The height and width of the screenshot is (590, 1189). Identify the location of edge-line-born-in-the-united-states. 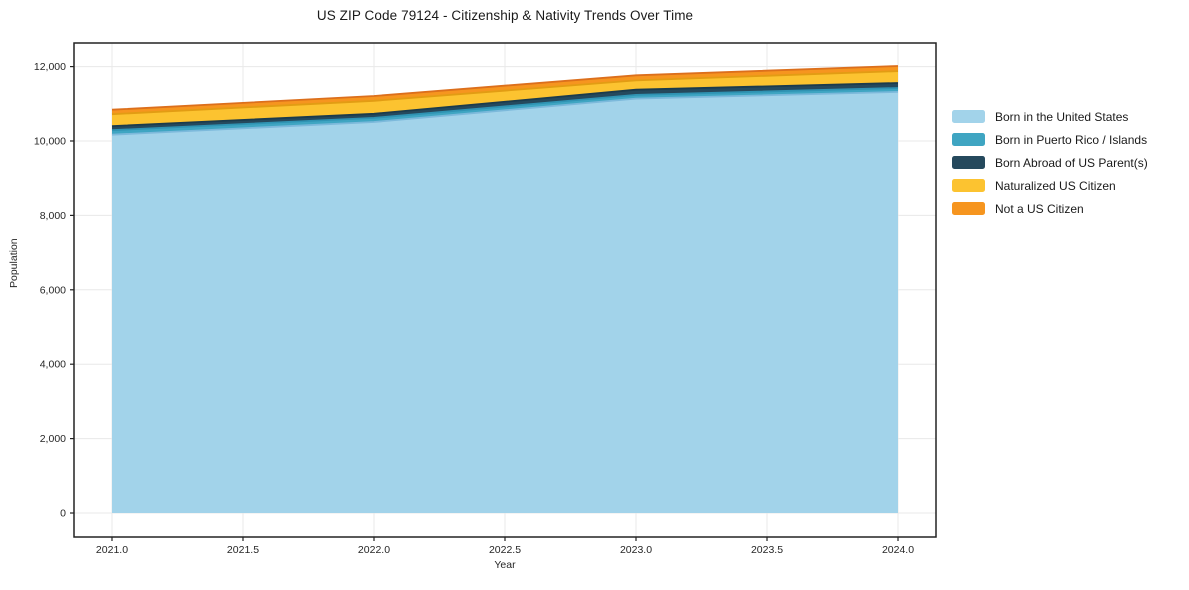
(505, 113).